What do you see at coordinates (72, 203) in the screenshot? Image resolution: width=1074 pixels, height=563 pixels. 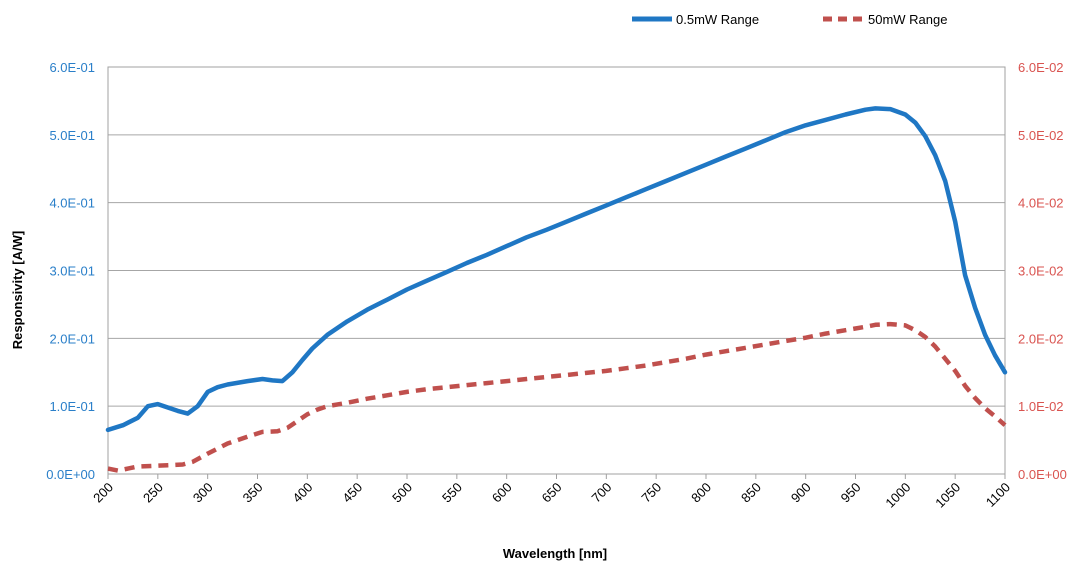 I see `y-left-tick-label: 4.0E-01` at bounding box center [72, 203].